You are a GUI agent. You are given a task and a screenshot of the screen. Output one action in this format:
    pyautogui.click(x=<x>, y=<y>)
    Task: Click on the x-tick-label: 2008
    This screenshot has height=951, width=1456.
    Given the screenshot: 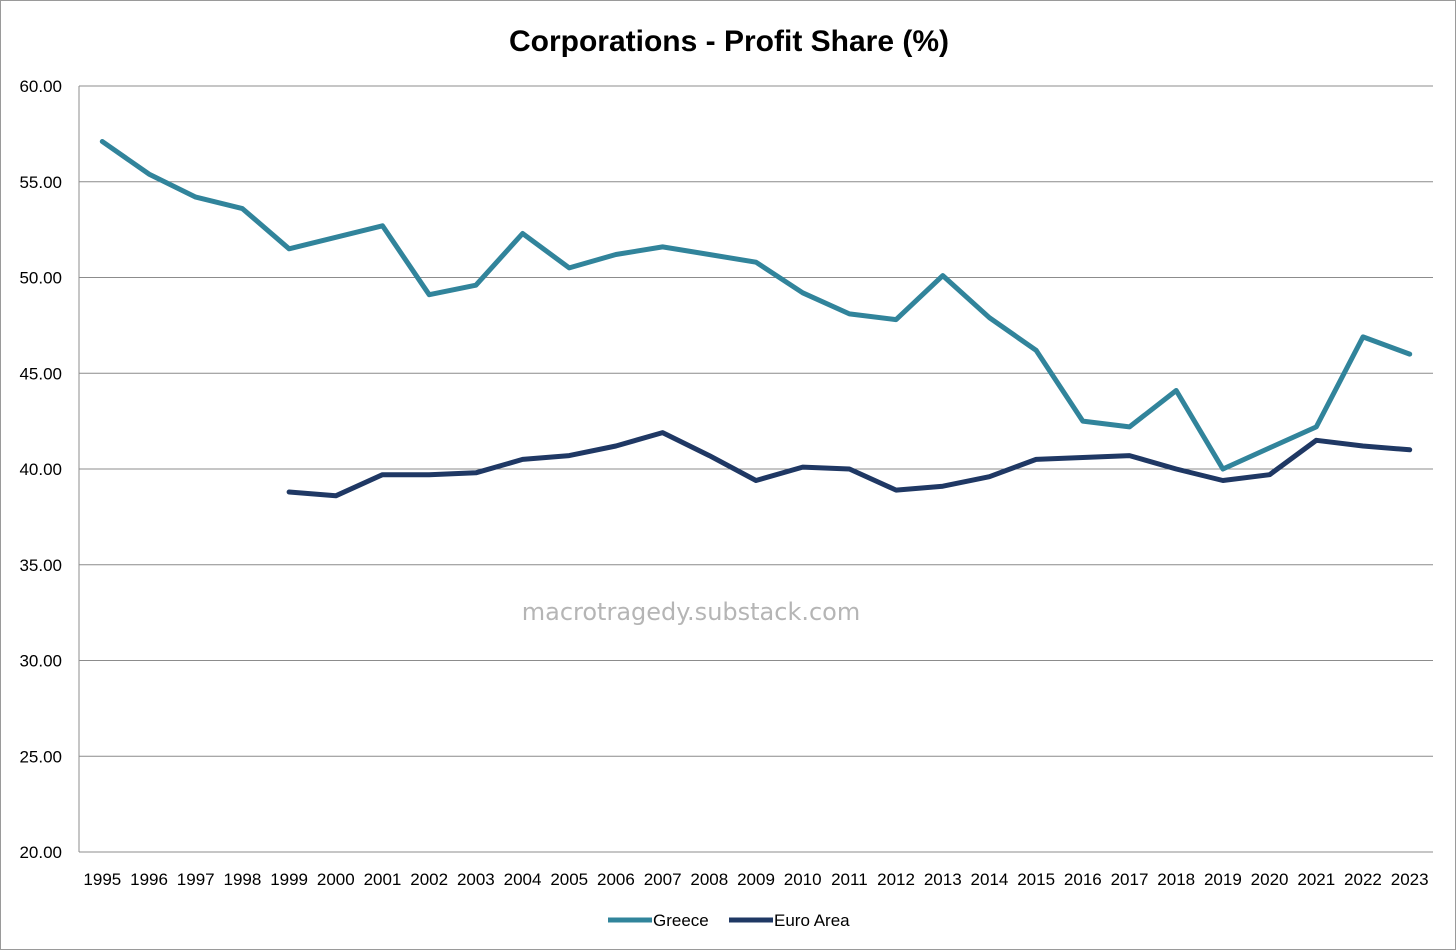 What is the action you would take?
    pyautogui.click(x=709, y=879)
    